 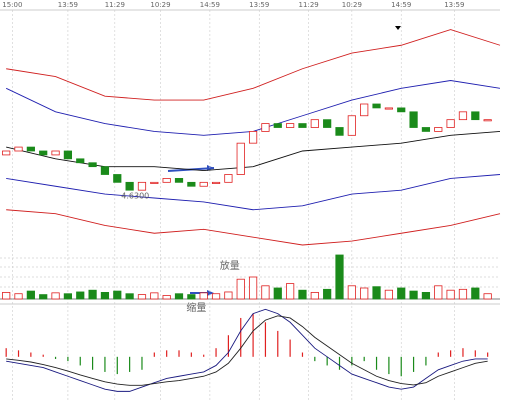 What do you see at coordinates (398, 28) in the screenshot?
I see `marker` at bounding box center [398, 28].